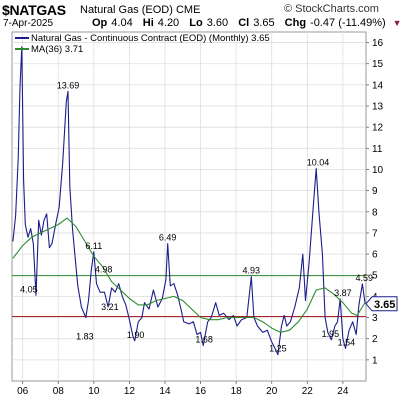 This screenshot has width=400, height=400. Describe the element at coordinates (375, 255) in the screenshot. I see `y-tick-label: 6` at that location.